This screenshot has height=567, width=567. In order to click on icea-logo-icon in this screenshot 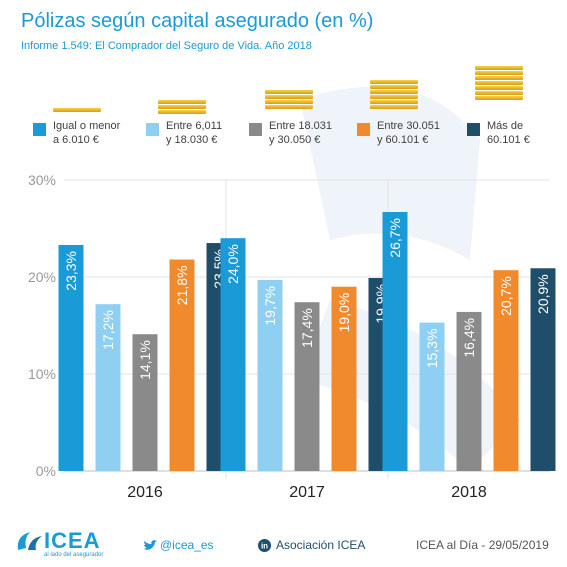, I will do `click(29, 541)`.